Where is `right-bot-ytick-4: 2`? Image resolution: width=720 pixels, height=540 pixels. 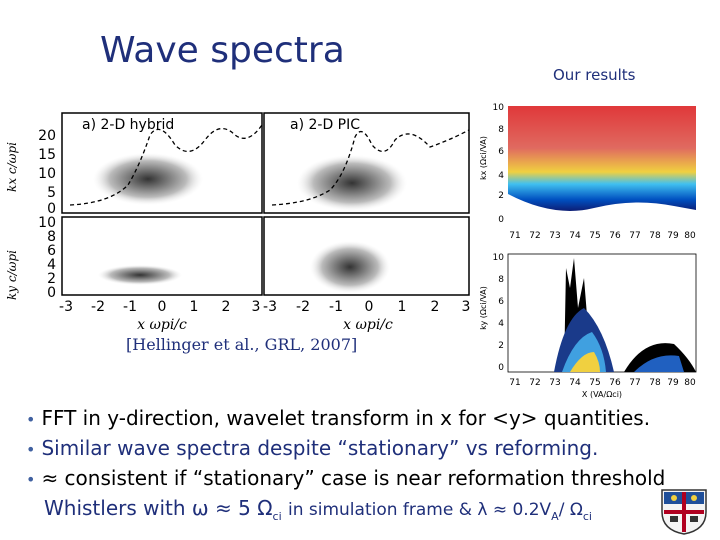
right-bot-ytick-4: 2 is located at coordinates (501, 346).